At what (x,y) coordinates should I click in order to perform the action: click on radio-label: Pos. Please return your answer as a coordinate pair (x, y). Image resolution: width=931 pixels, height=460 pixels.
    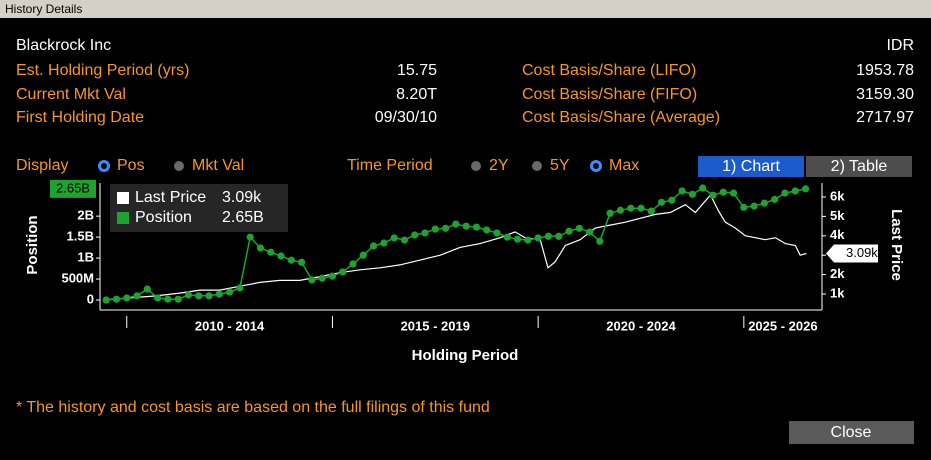
    Looking at the image, I should click on (131, 165).